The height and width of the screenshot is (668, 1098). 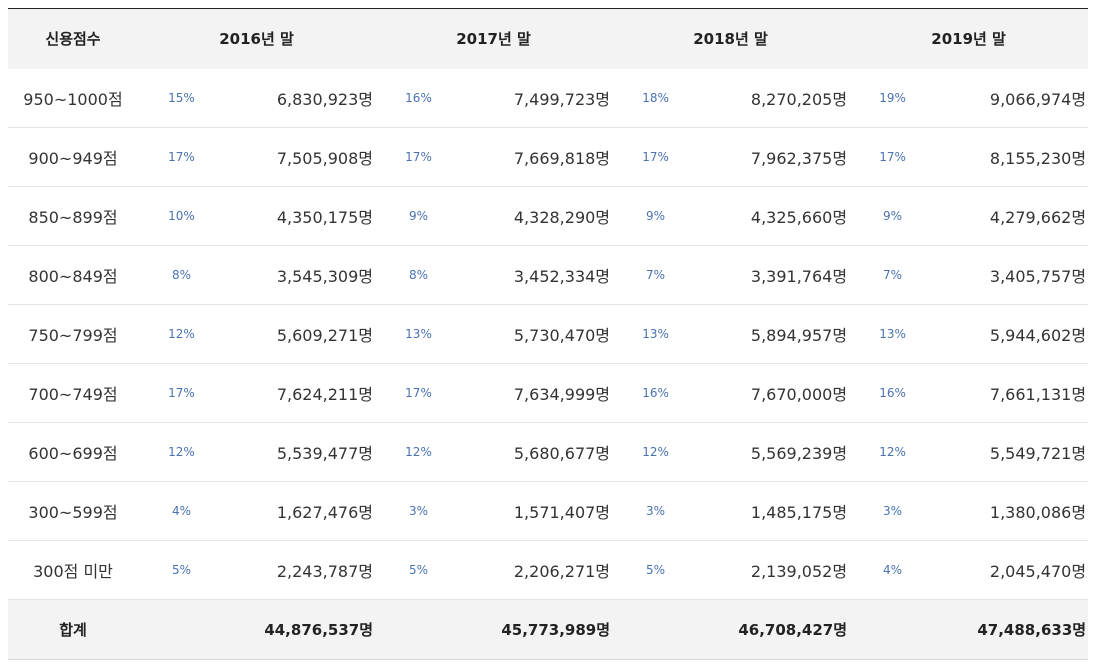 What do you see at coordinates (656, 275) in the screenshot?
I see `percent-2018: 7%` at bounding box center [656, 275].